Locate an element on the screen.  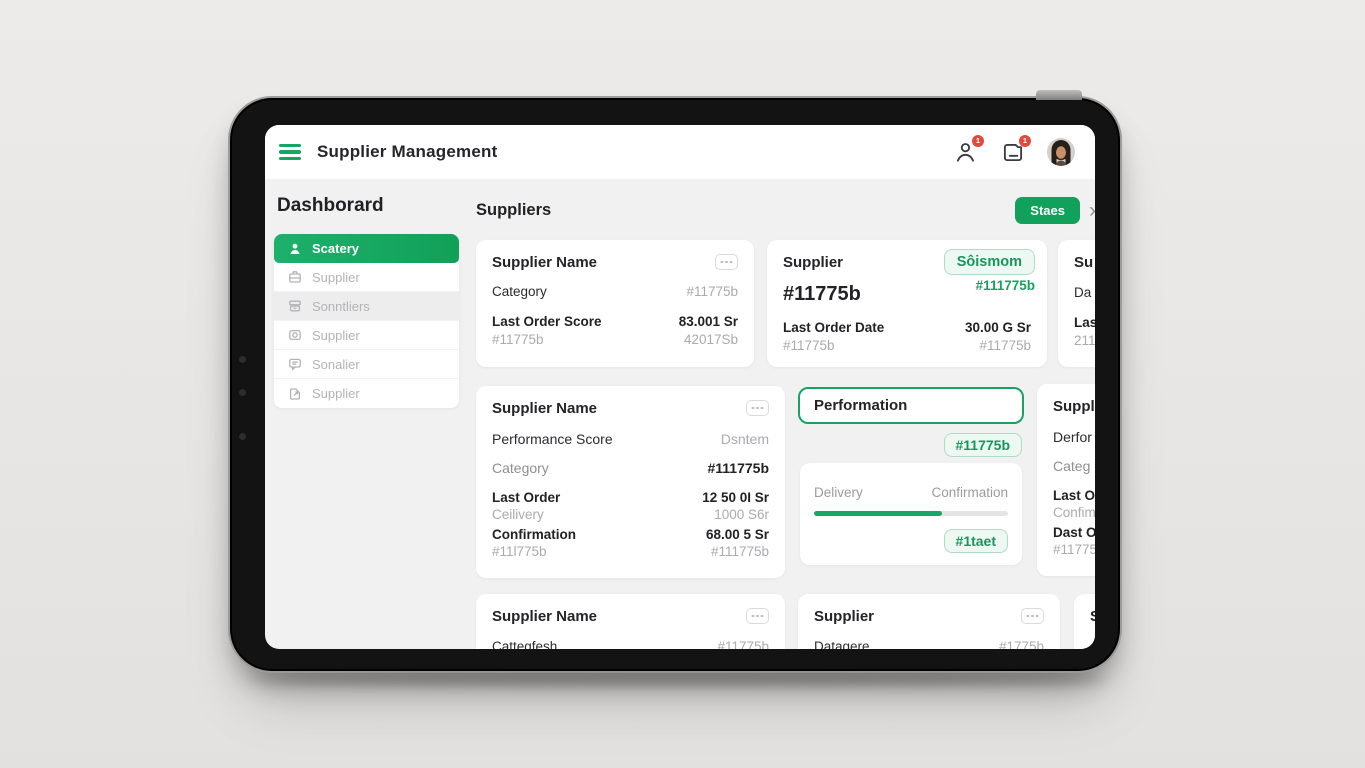
sidebar-item-sonalier: Sonalier is located at coordinates (366, 364).